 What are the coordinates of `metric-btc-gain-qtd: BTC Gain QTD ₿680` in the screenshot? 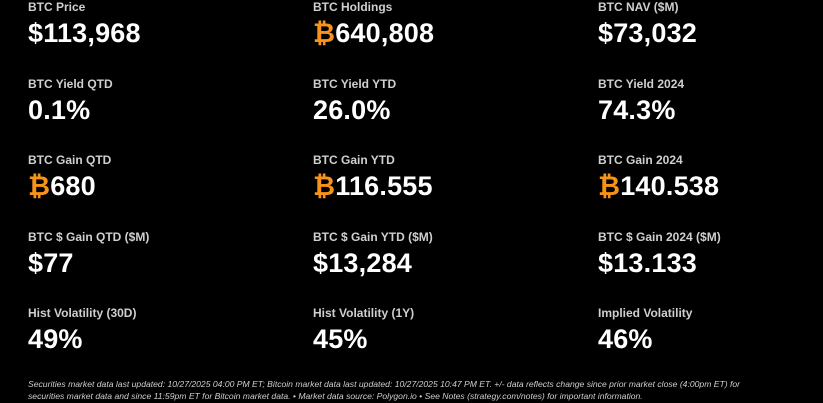 It's located at (163, 177).